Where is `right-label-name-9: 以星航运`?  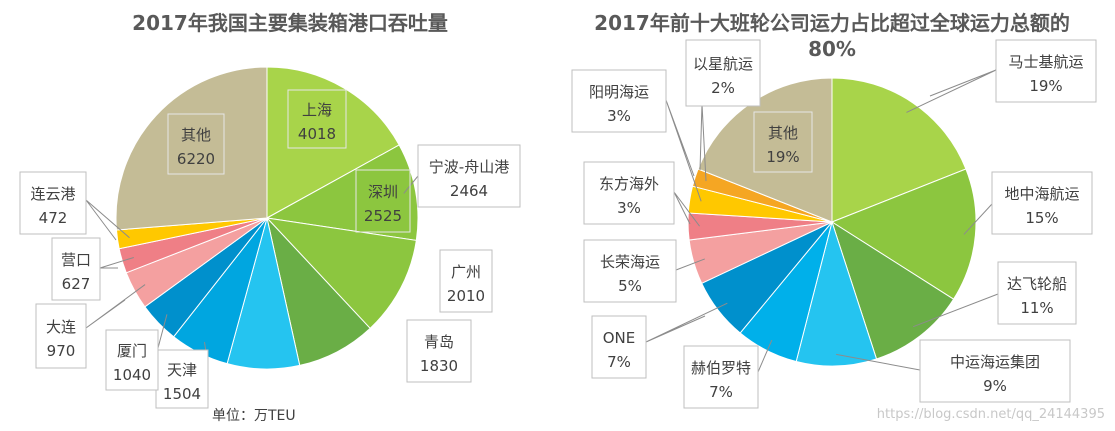 right-label-name-9: 以星航运 is located at coordinates (723, 64).